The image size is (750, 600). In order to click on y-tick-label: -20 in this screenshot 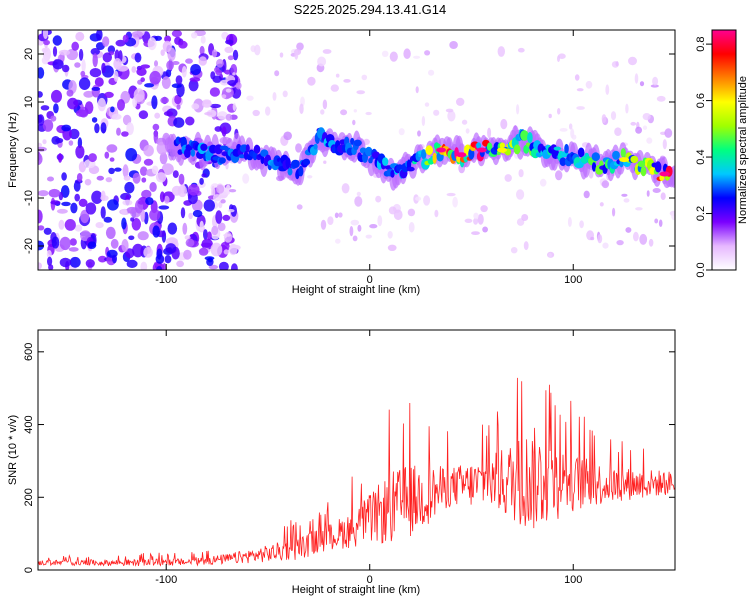, I will do `click(29, 246)`.